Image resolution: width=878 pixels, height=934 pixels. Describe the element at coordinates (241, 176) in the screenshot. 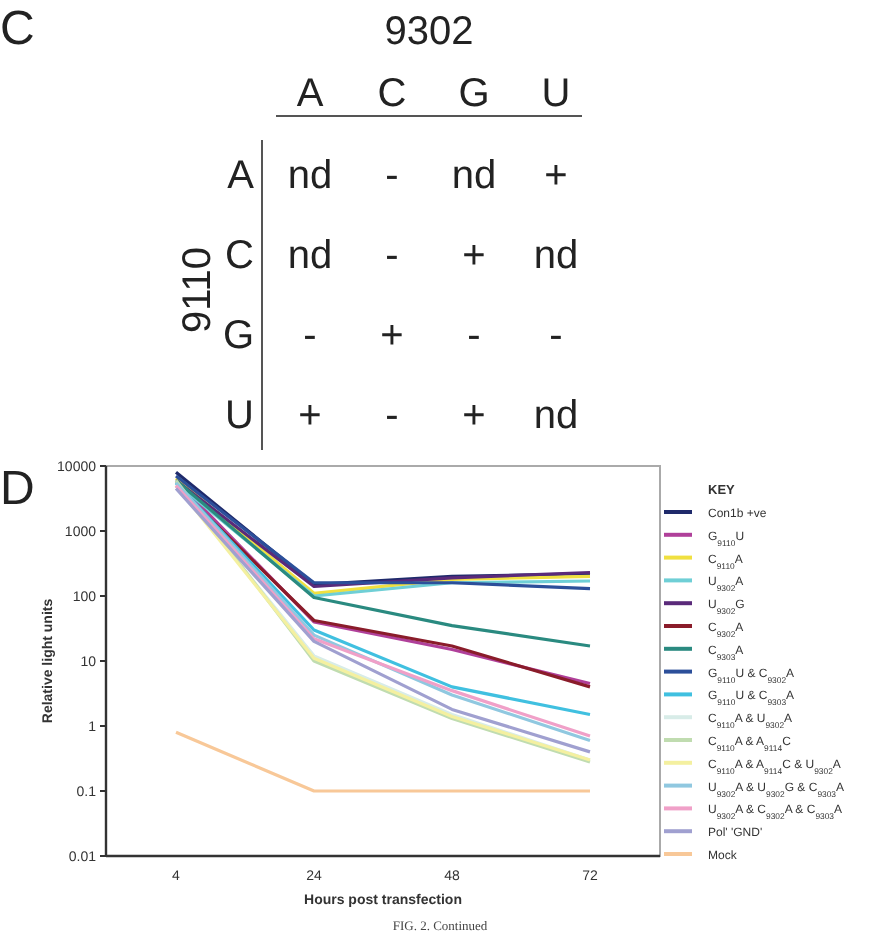

I see `y-tick-label: A` at that location.